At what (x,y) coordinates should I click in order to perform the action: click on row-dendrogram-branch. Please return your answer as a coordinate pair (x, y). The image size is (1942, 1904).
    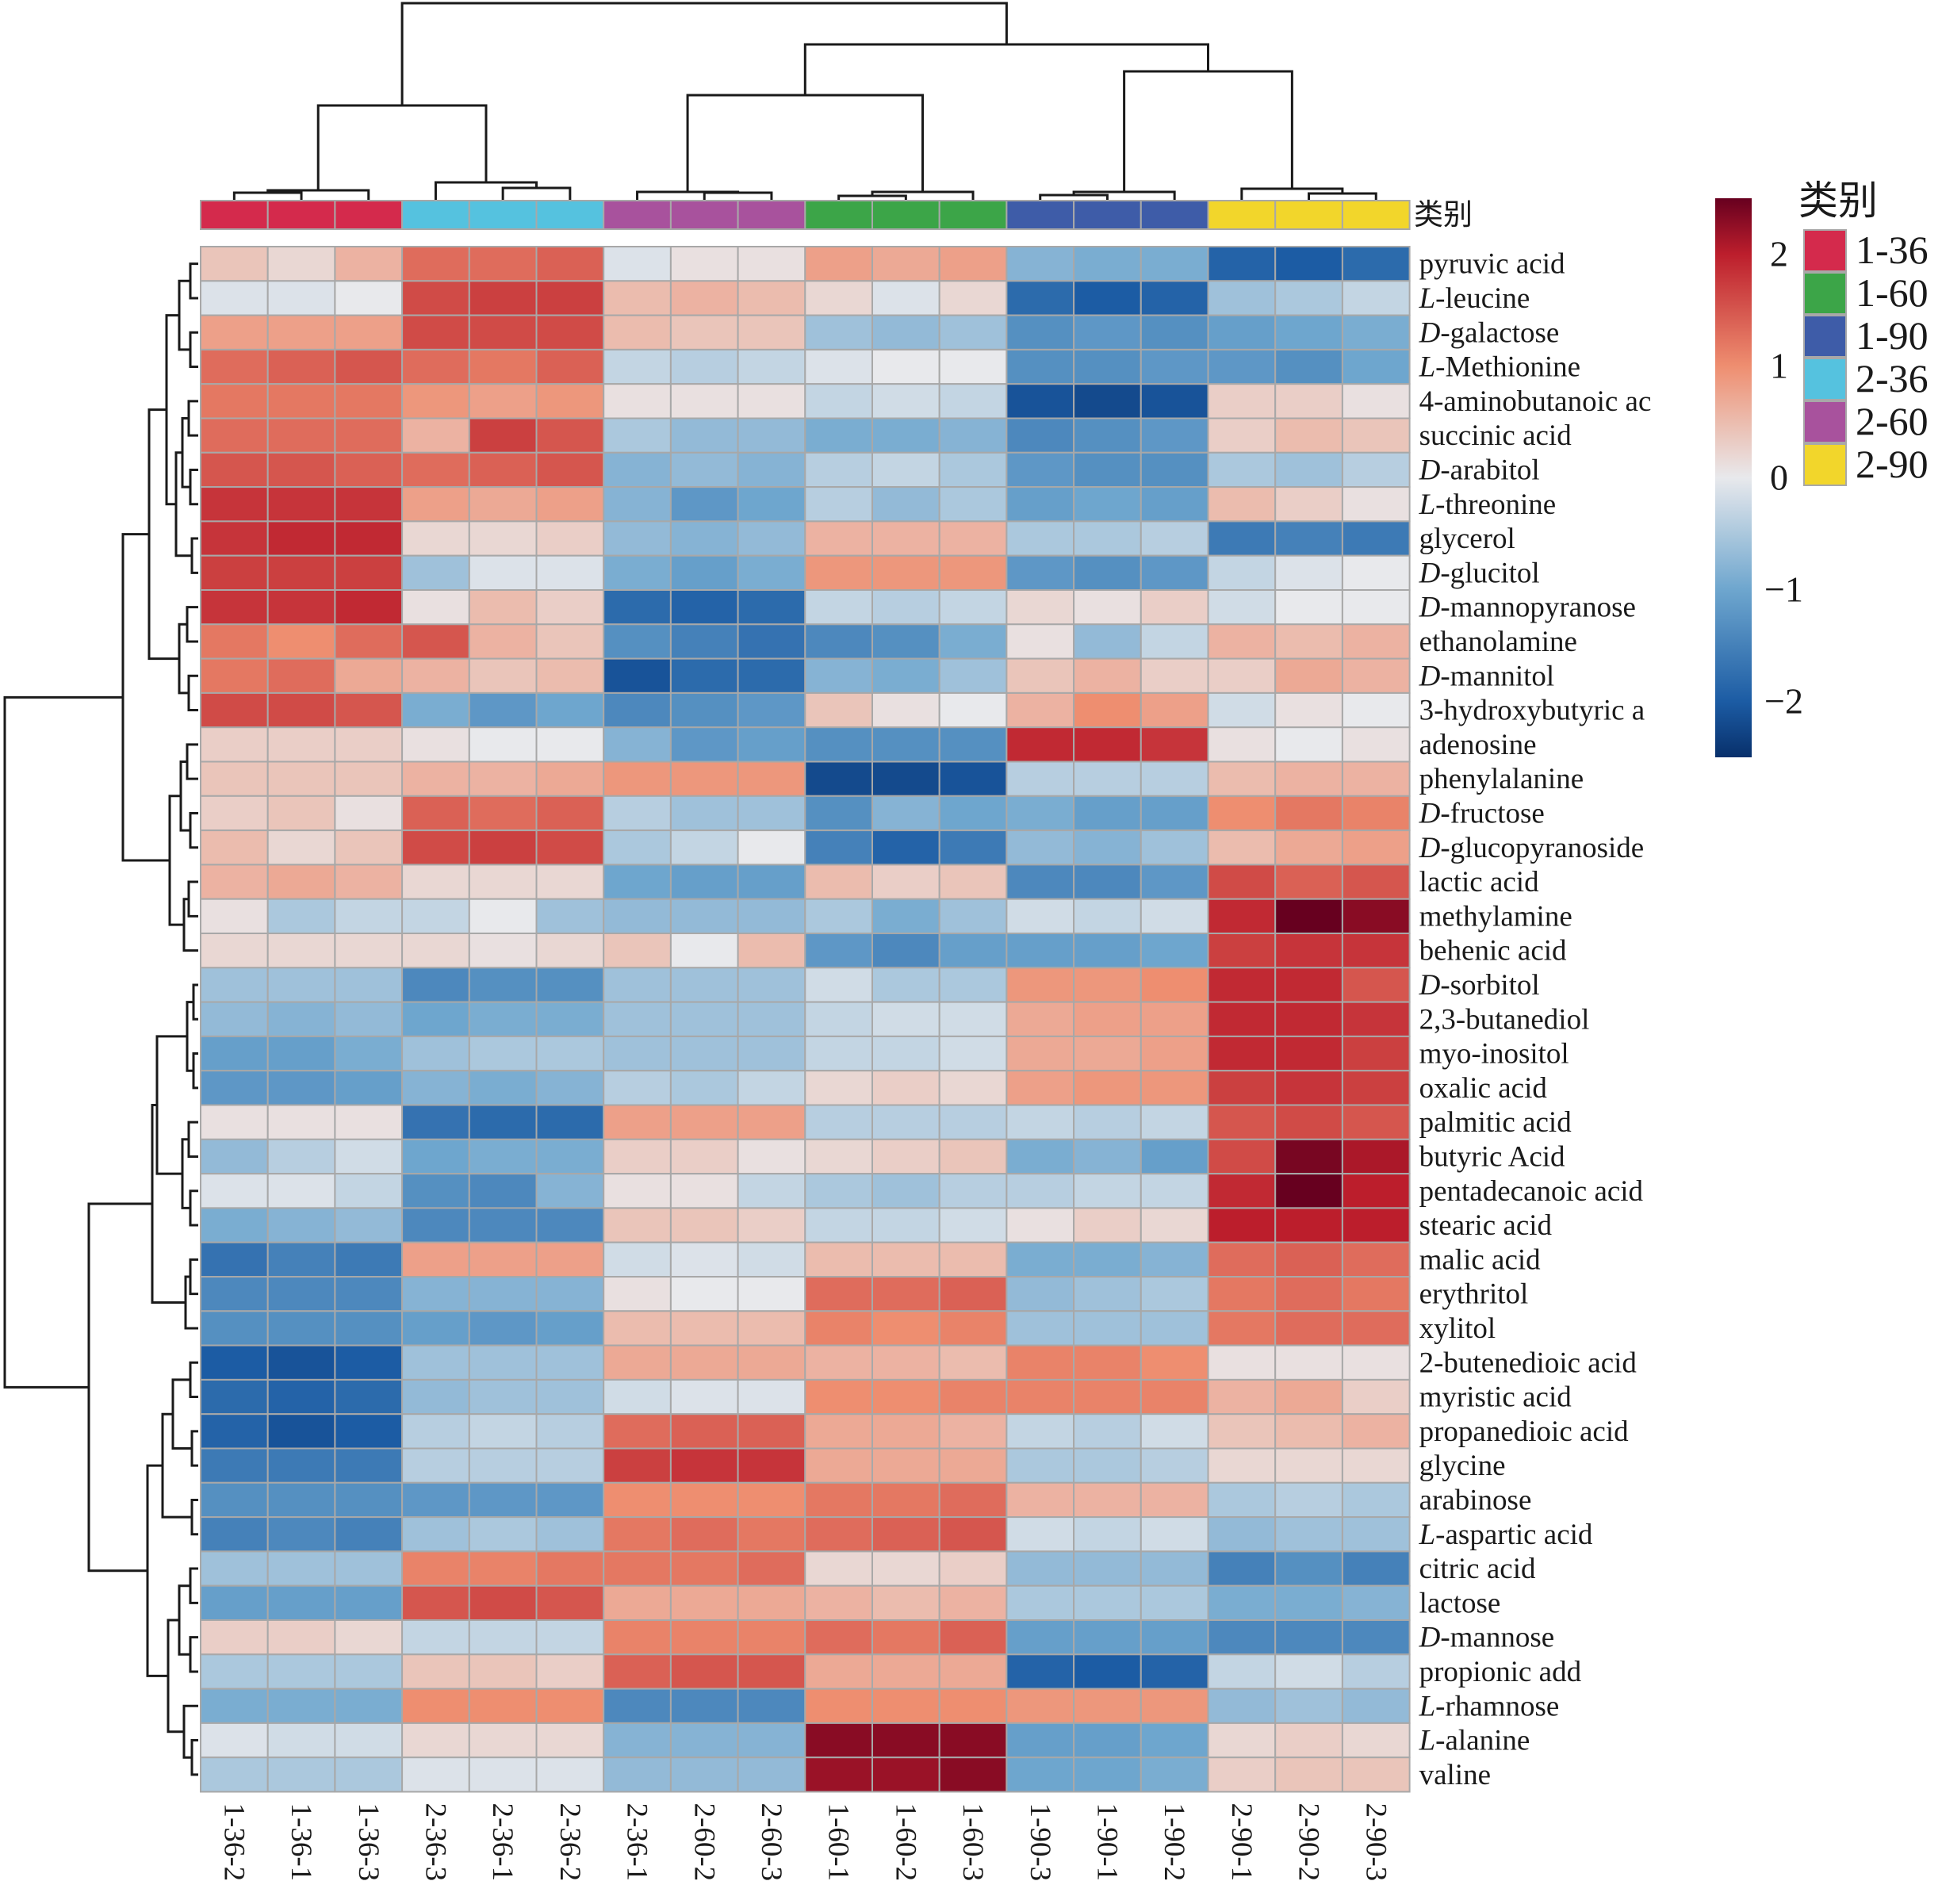
    Looking at the image, I should click on (176, 1465).